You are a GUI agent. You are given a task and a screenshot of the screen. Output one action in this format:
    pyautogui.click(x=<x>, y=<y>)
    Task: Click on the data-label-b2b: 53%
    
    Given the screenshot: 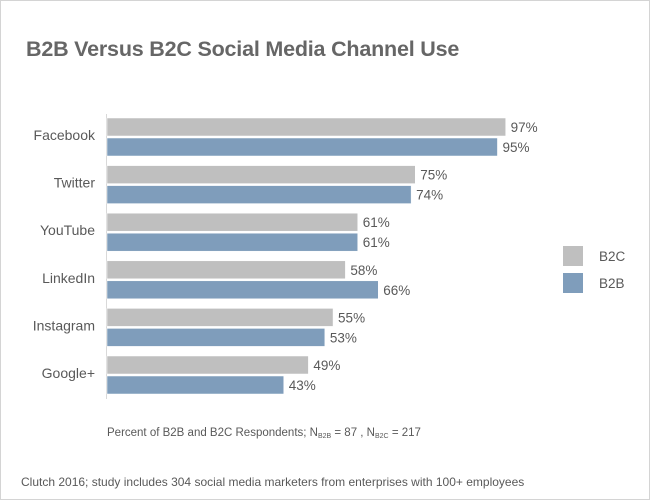 What is the action you would take?
    pyautogui.click(x=343, y=337)
    